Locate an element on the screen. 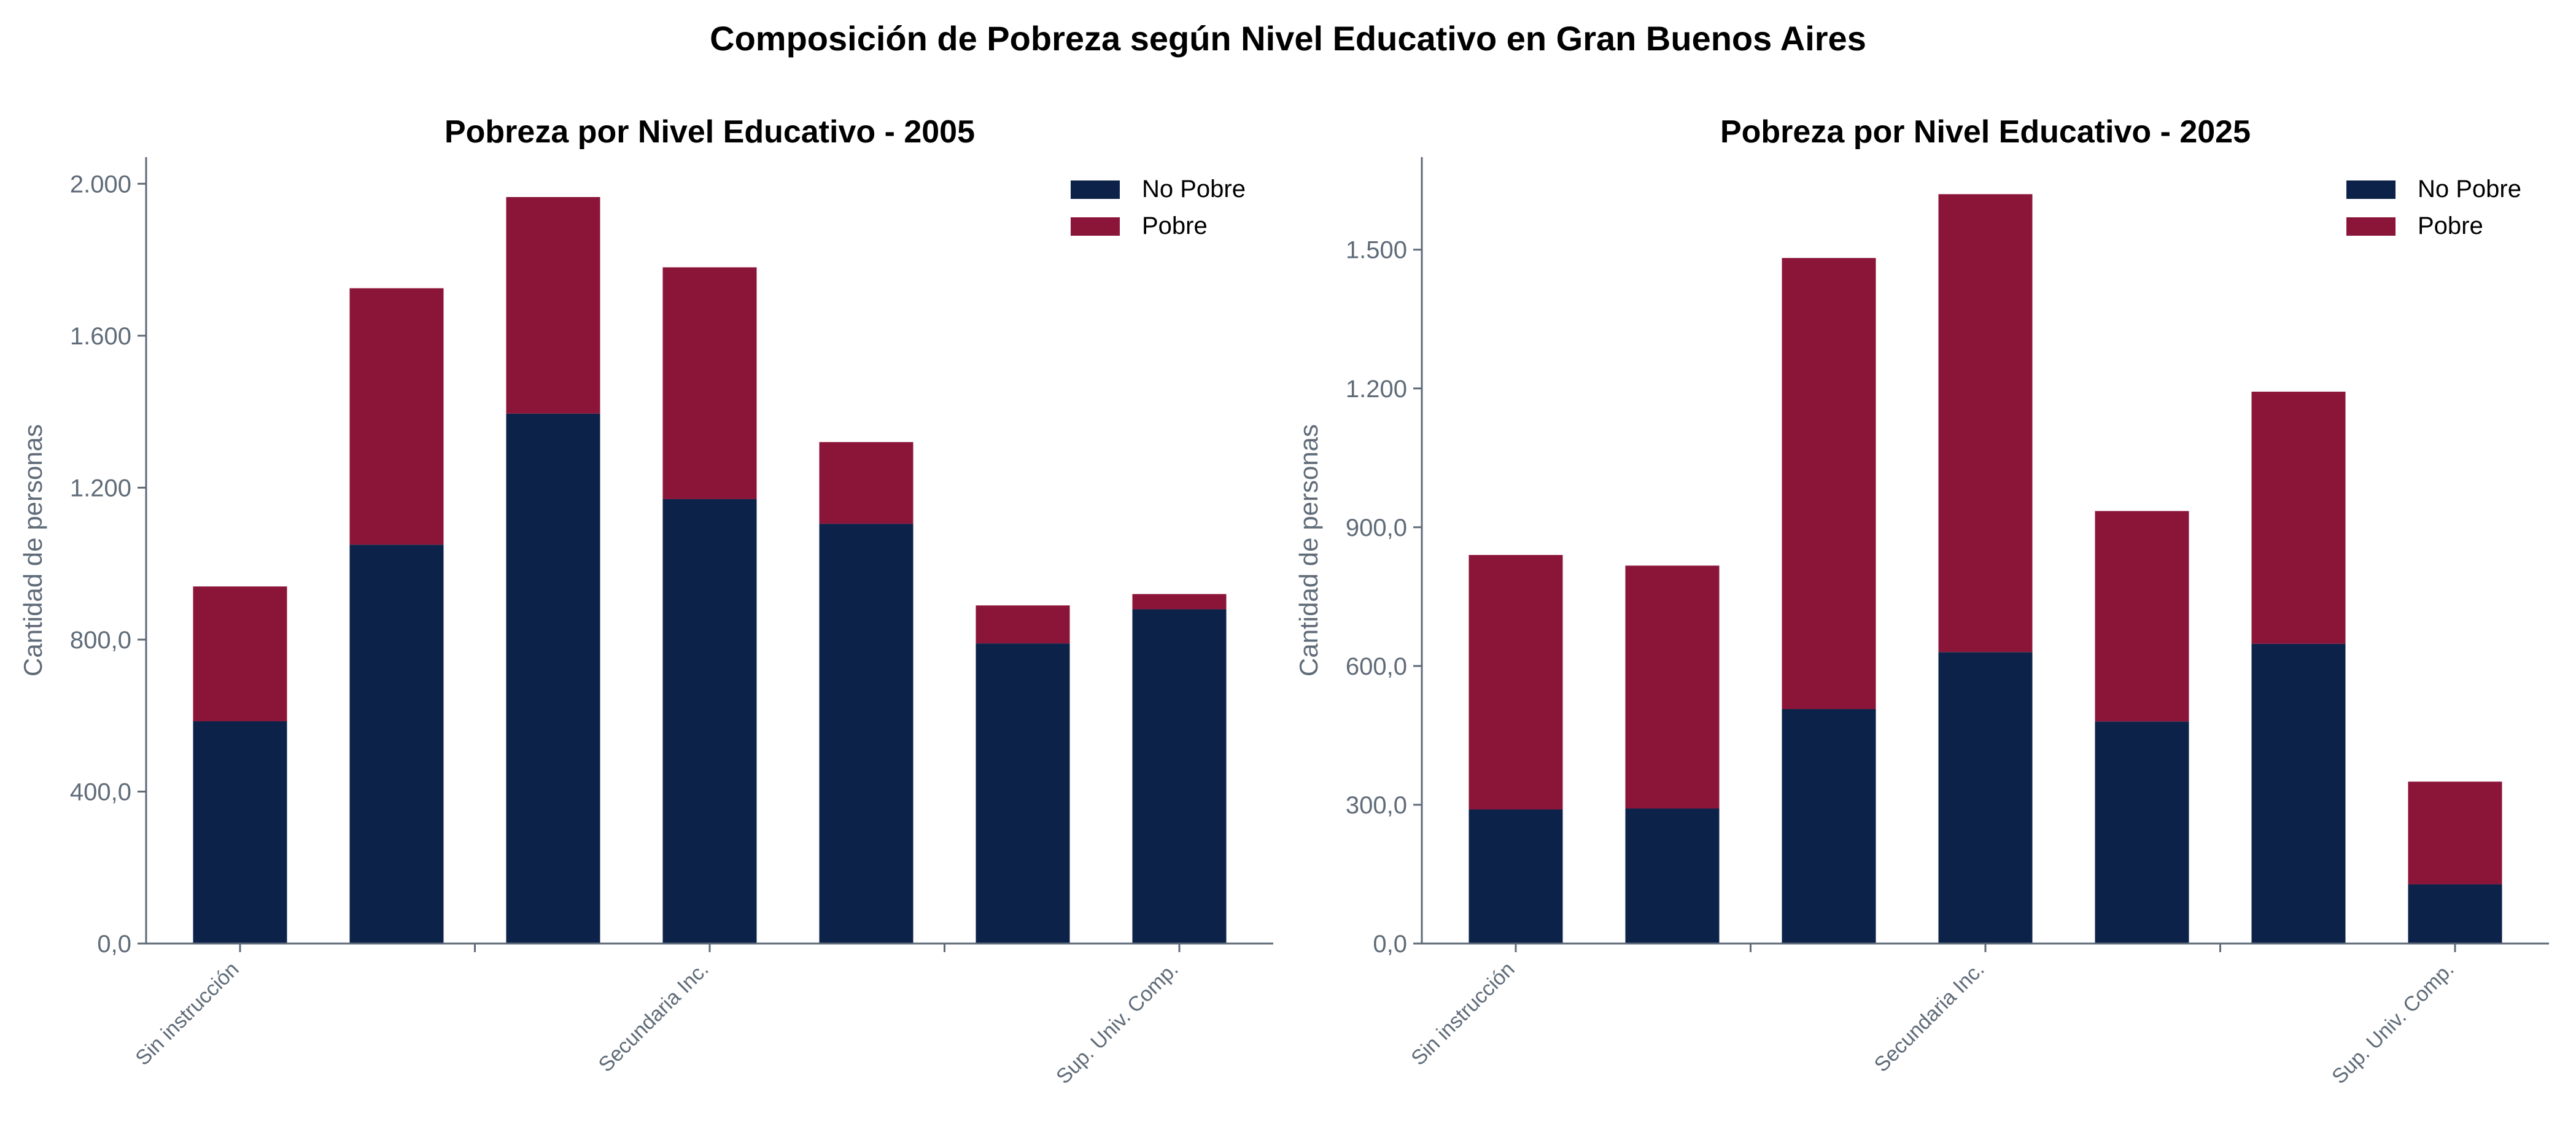 The height and width of the screenshot is (1132, 2576). y-tick-label: 1.500 is located at coordinates (1376, 250).